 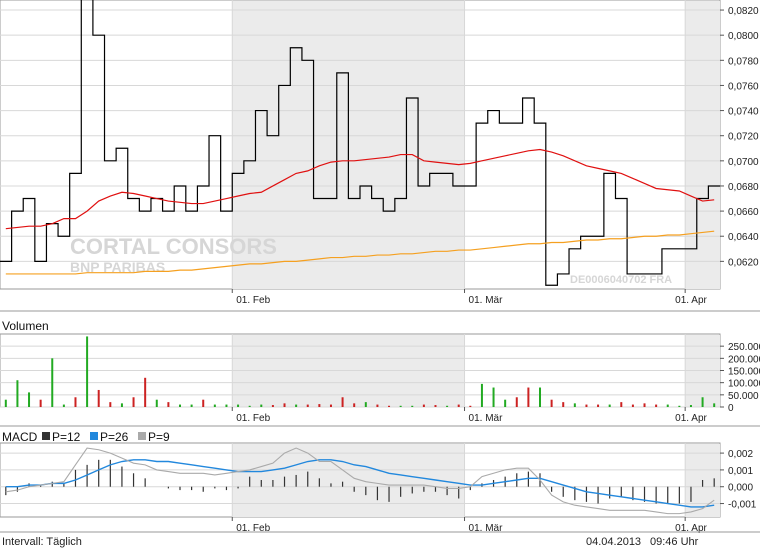 What do you see at coordinates (744, 359) in the screenshot?
I see `y-tick-label: 200.000` at bounding box center [744, 359].